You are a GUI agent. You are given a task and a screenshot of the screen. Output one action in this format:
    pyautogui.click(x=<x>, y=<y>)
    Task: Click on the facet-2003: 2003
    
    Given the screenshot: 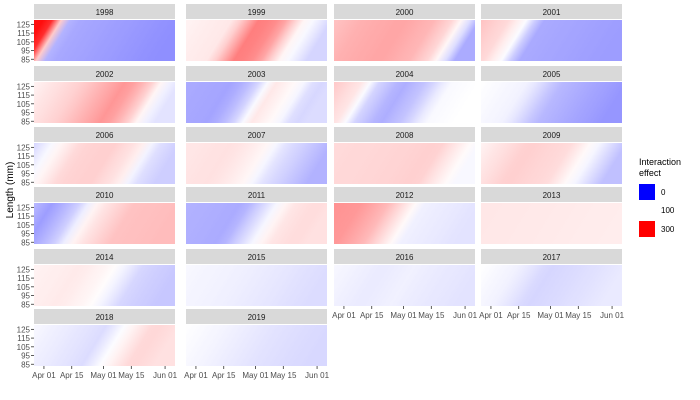 What is the action you would take?
    pyautogui.click(x=256, y=94)
    